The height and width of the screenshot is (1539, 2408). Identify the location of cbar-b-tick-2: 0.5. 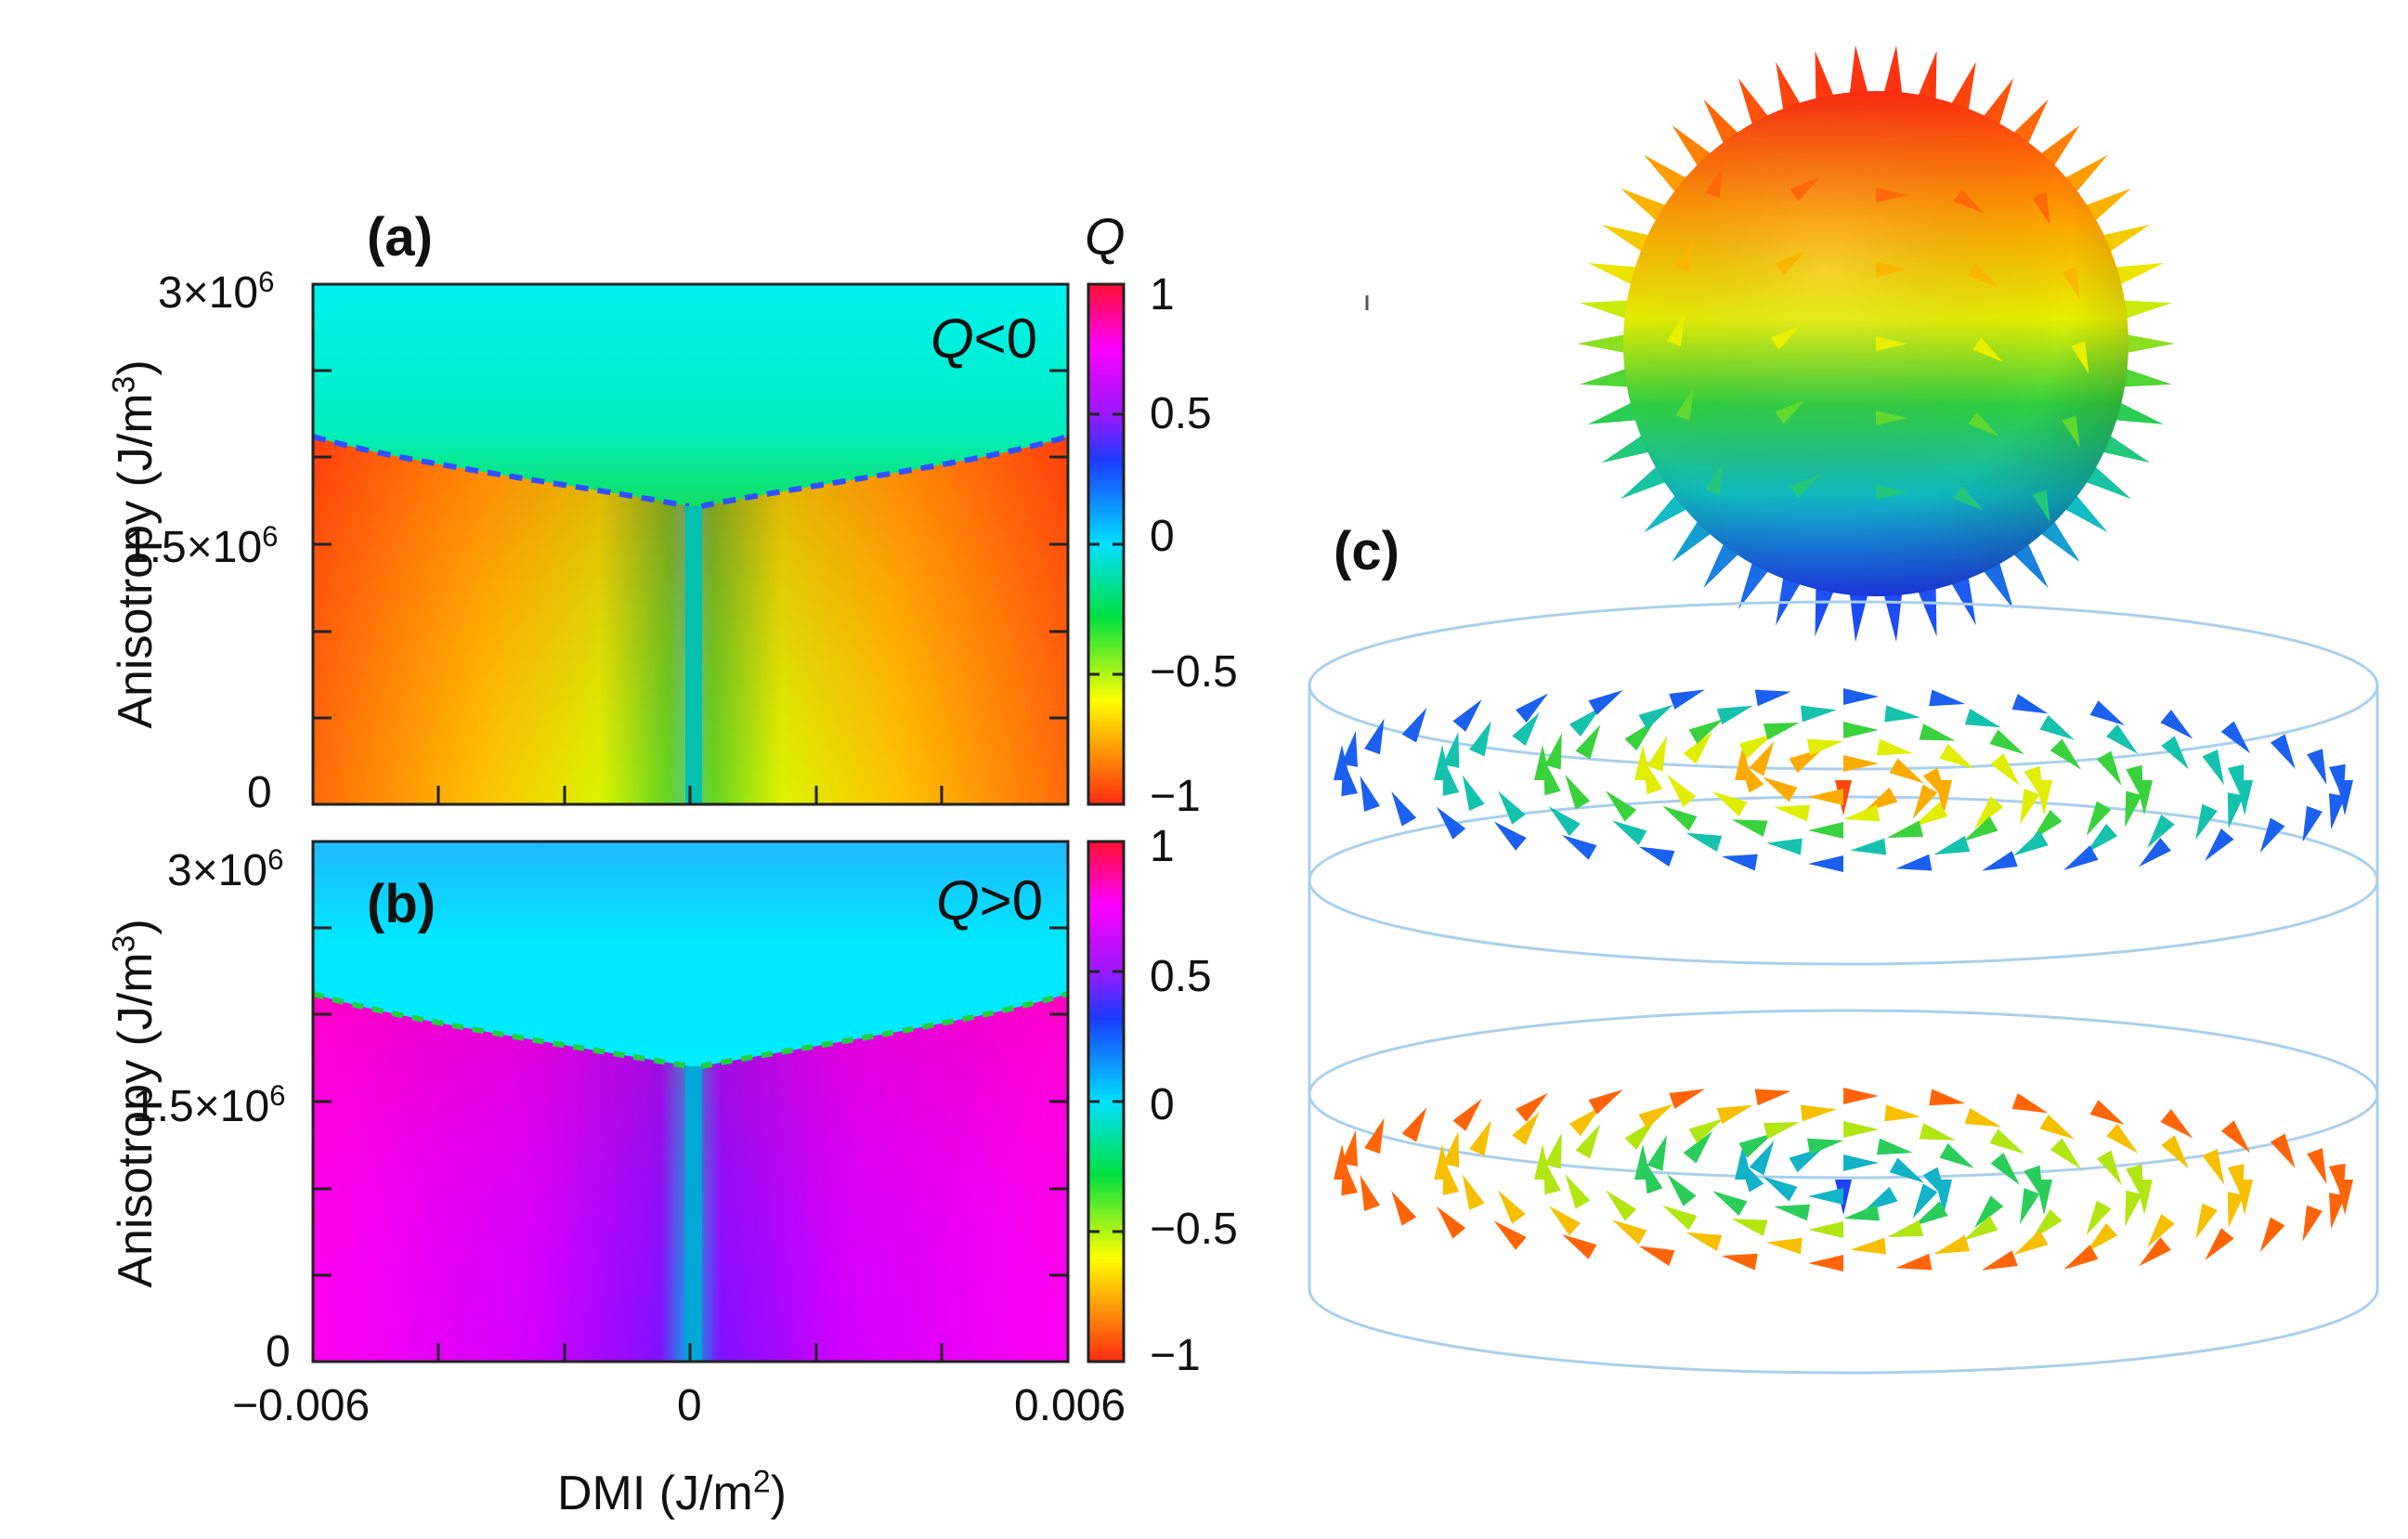
(1181, 976).